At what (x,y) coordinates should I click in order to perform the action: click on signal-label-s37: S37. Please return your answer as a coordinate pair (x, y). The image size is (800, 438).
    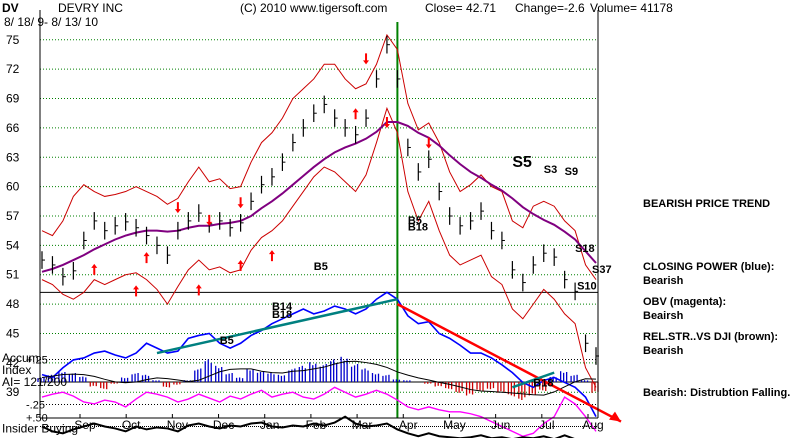
    Looking at the image, I should click on (602, 270).